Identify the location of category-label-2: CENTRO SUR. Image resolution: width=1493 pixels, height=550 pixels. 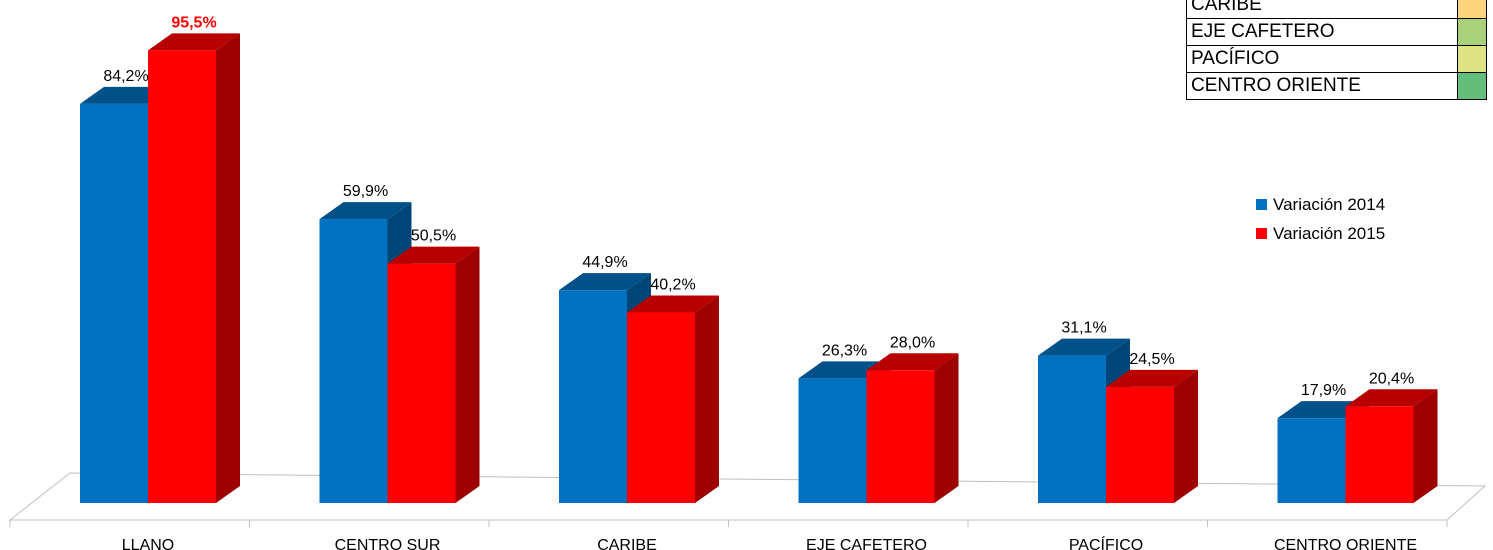
(388, 543).